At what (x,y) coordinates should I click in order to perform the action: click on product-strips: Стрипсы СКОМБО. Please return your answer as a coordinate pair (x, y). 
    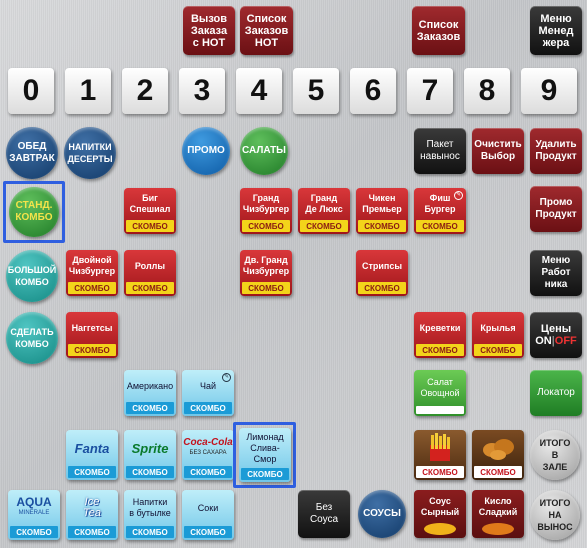
    Looking at the image, I should click on (382, 273).